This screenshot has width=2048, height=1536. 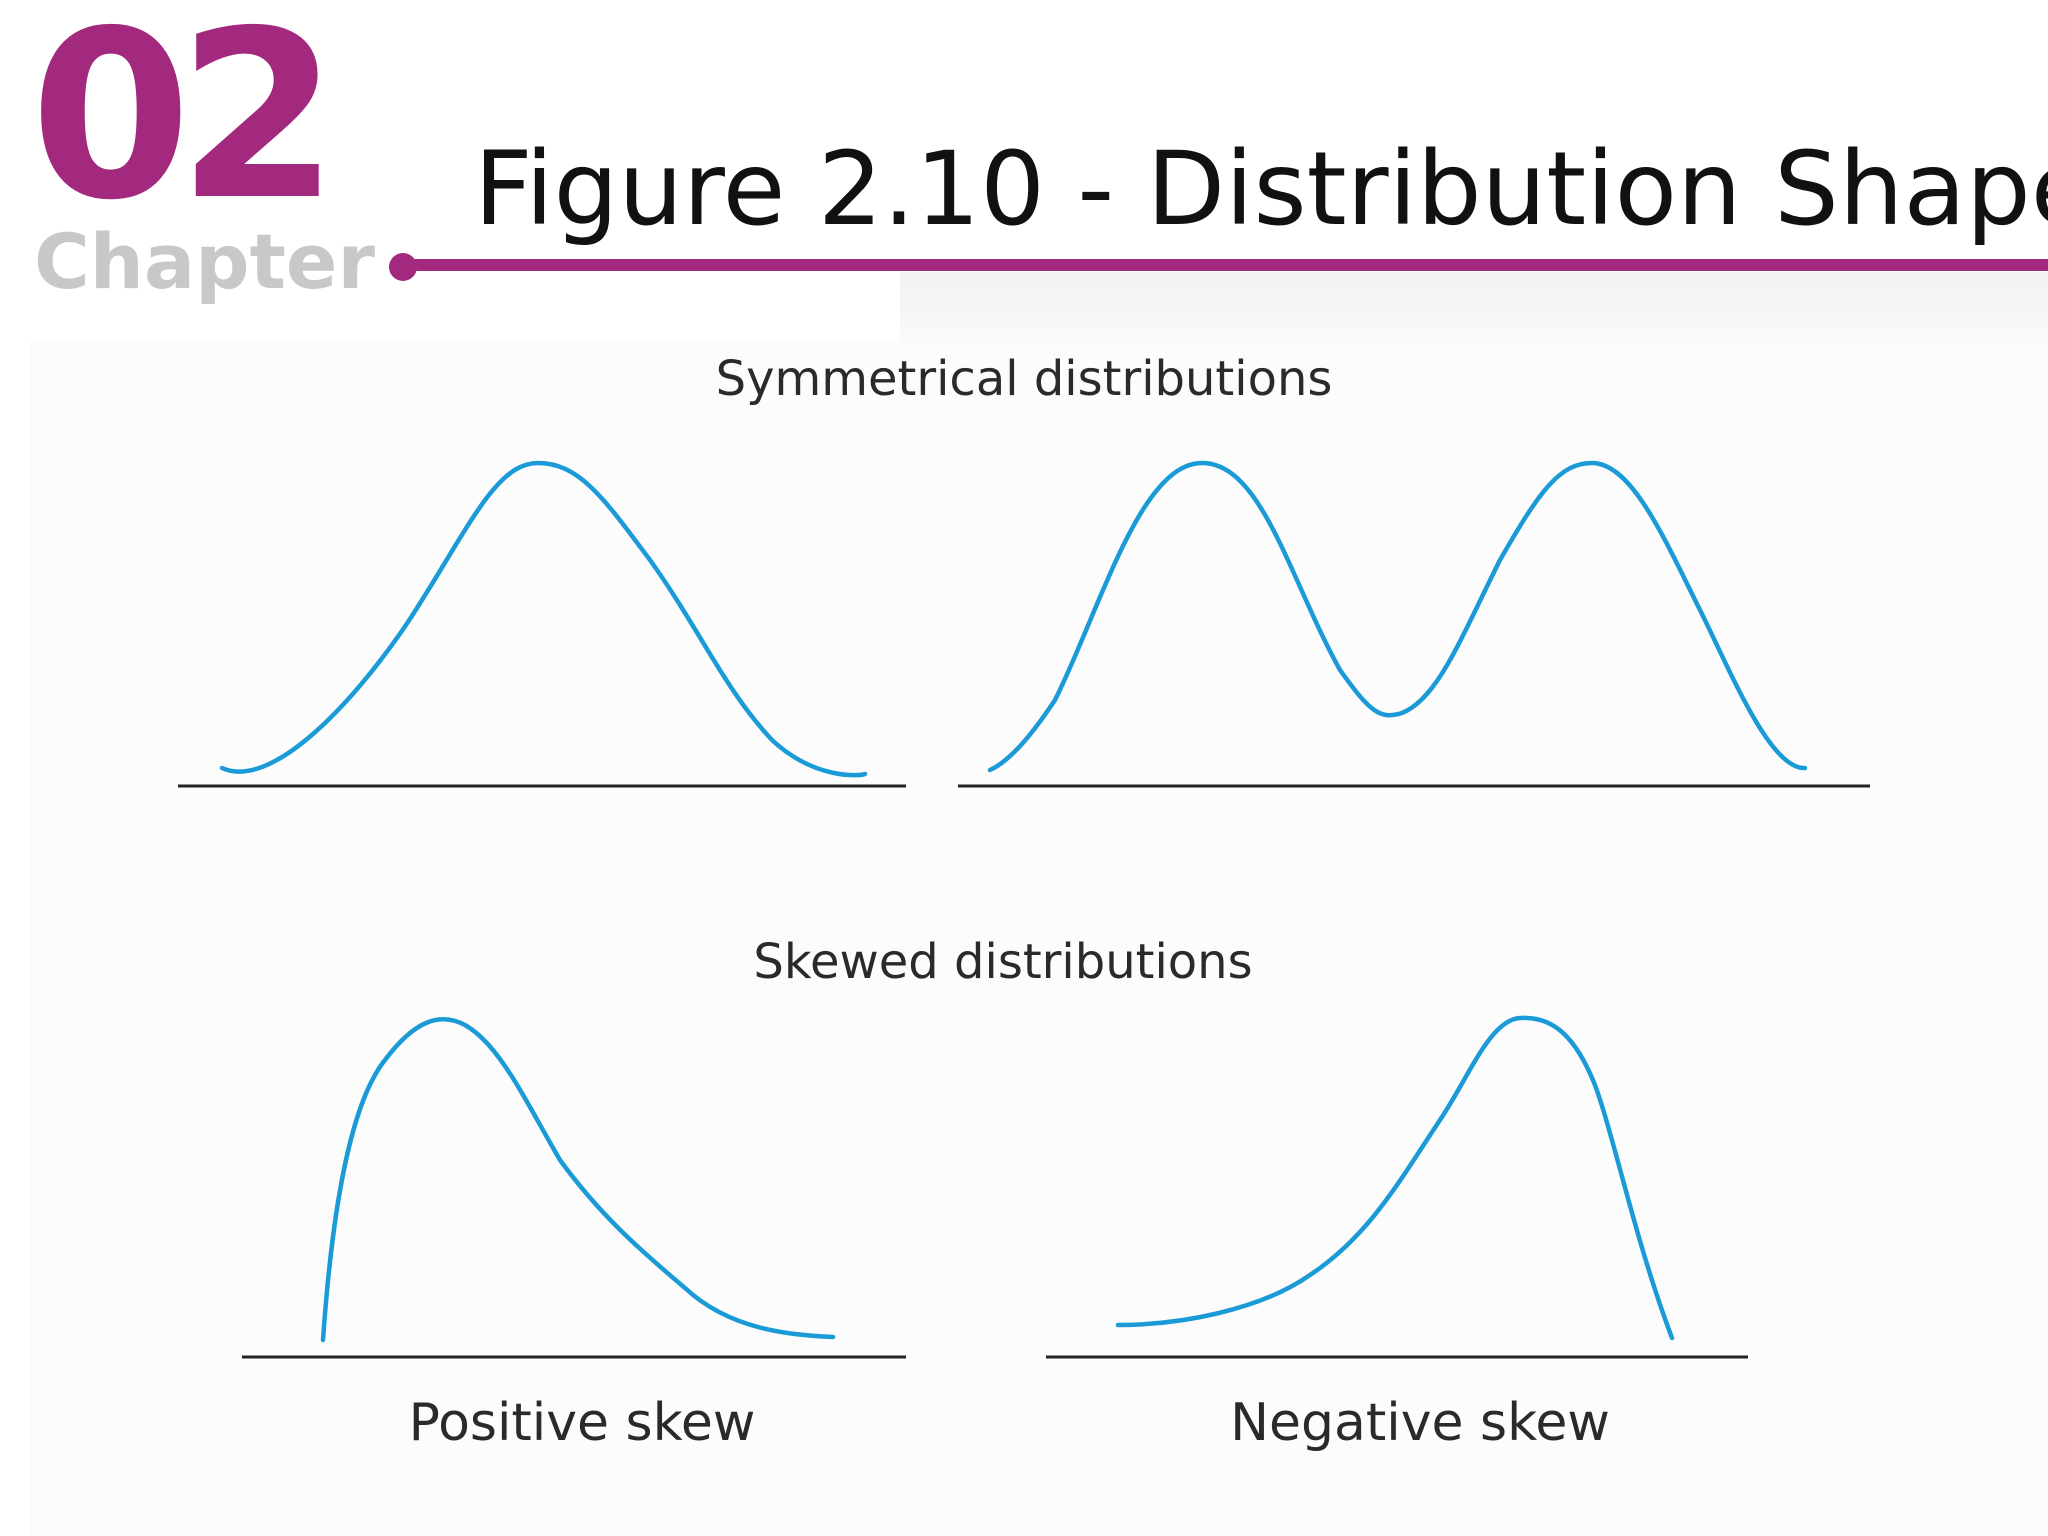 I want to click on bimodal-distribution-panel, so click(x=1414, y=624).